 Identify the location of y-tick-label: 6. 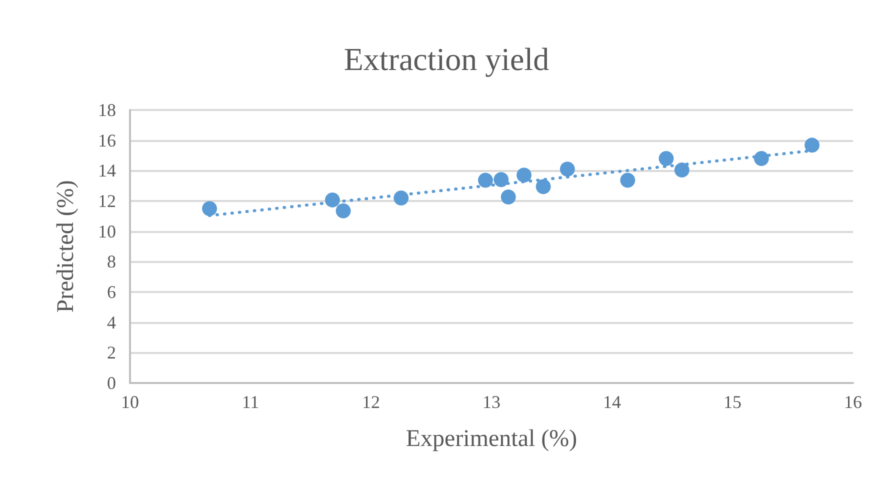
(111, 292).